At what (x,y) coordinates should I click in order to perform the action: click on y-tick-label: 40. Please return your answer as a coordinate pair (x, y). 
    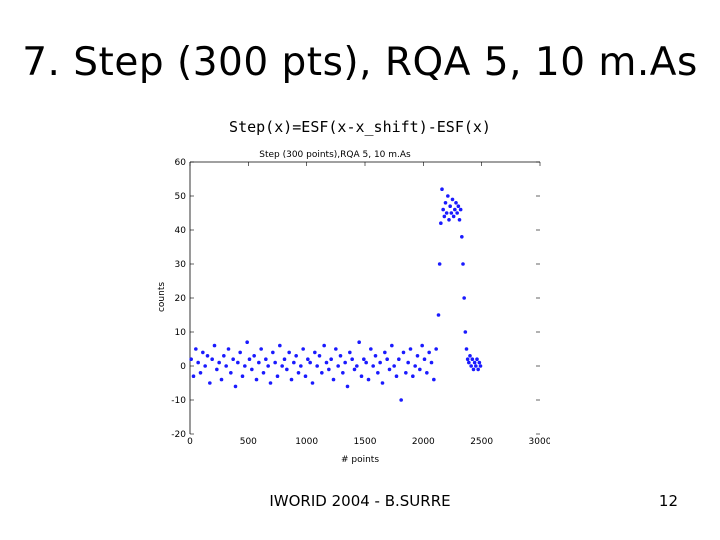
    Looking at the image, I should click on (181, 231).